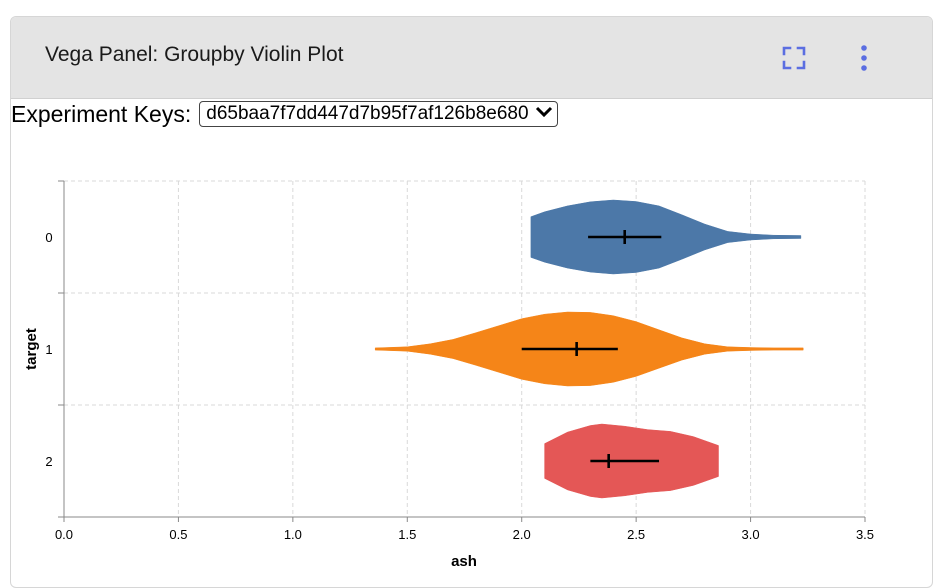 The height and width of the screenshot is (588, 944). Describe the element at coordinates (544, 114) in the screenshot. I see `chevron-down-icon` at that location.